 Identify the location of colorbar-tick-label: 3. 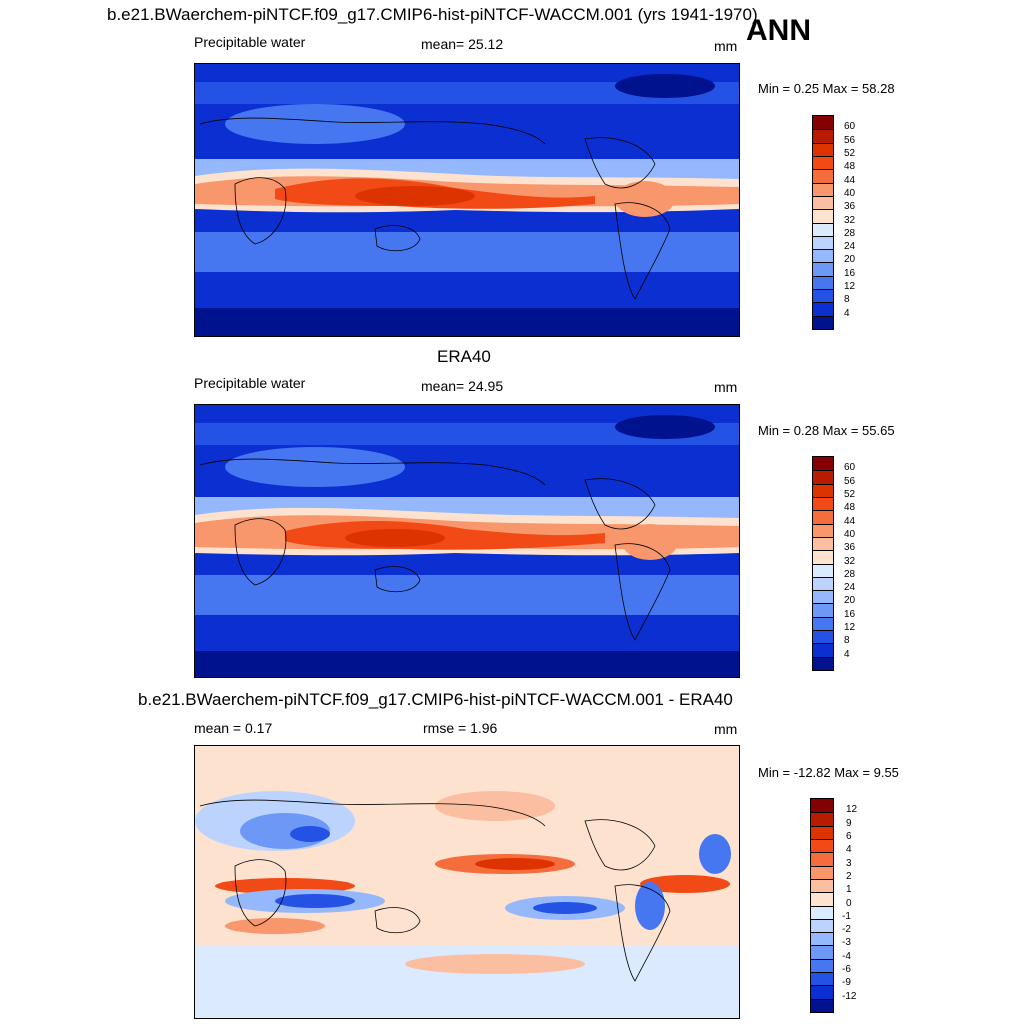
(849, 863).